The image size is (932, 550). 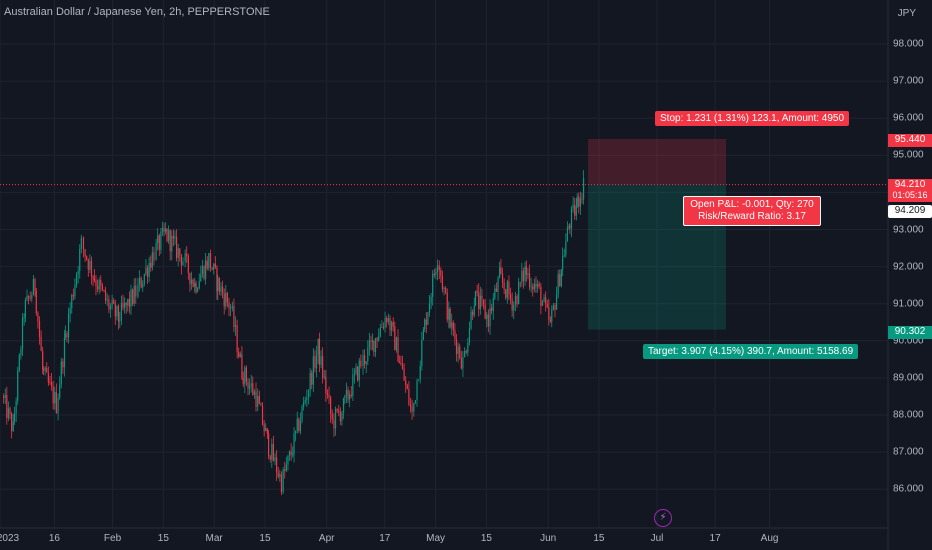 What do you see at coordinates (657, 161) in the screenshot?
I see `stop-zone` at bounding box center [657, 161].